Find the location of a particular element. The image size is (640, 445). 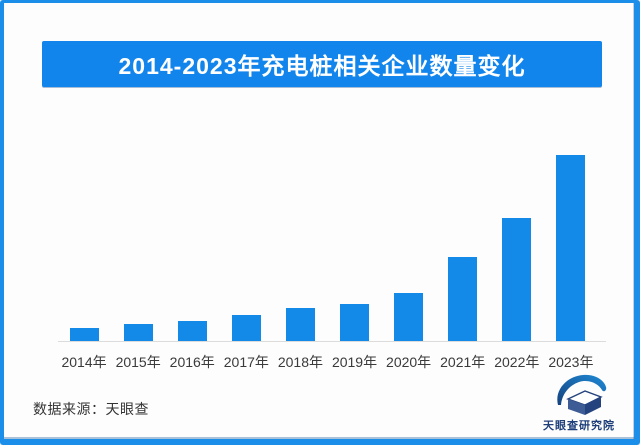

x-axis-label: 2014年 is located at coordinates (84, 362).